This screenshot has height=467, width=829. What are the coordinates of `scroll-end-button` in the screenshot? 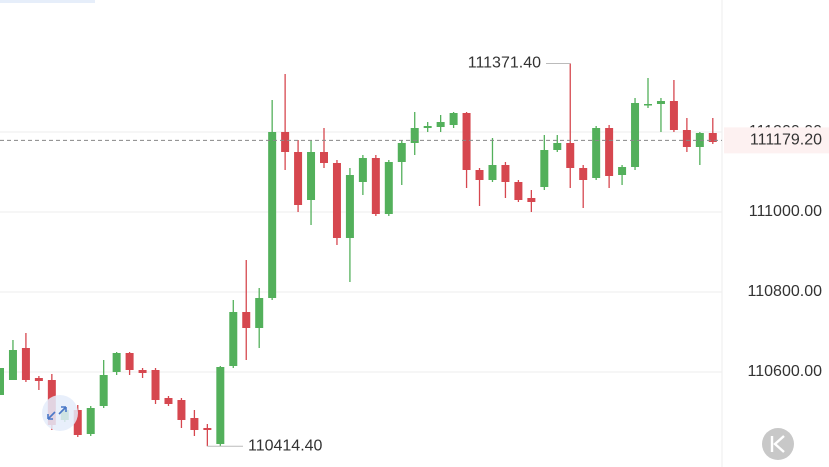 It's located at (778, 444).